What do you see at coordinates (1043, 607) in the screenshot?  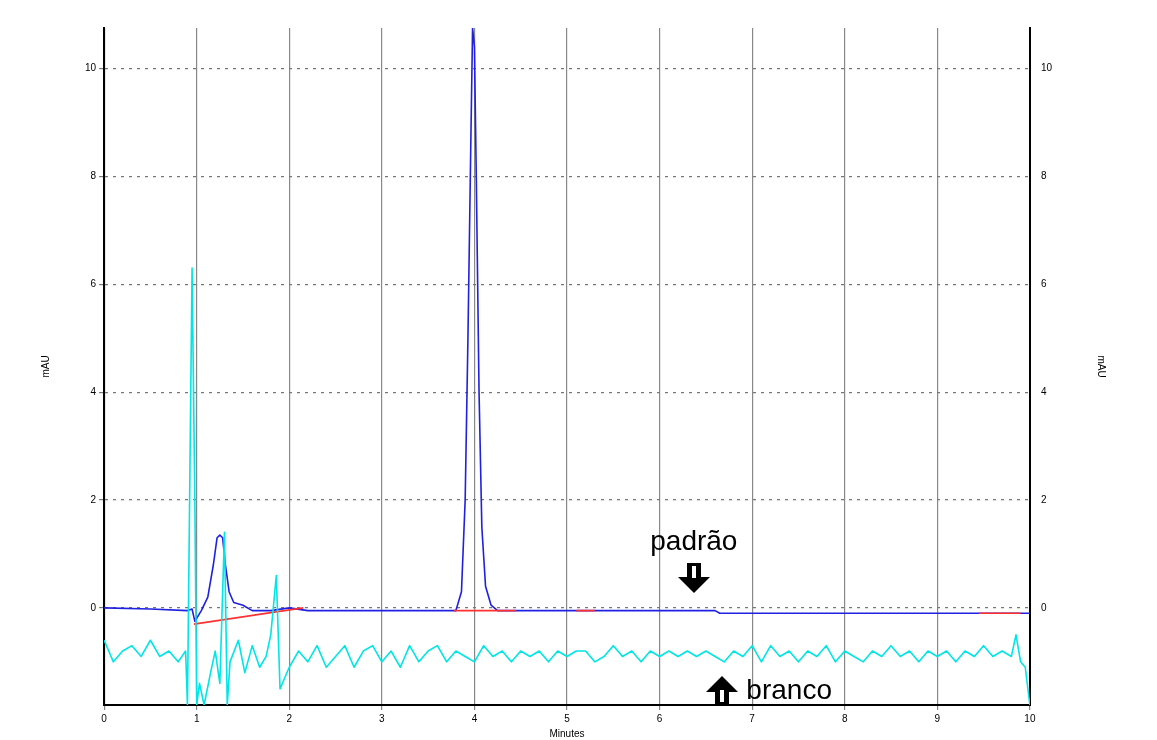 I see `y2-tick-label: 0` at bounding box center [1043, 607].